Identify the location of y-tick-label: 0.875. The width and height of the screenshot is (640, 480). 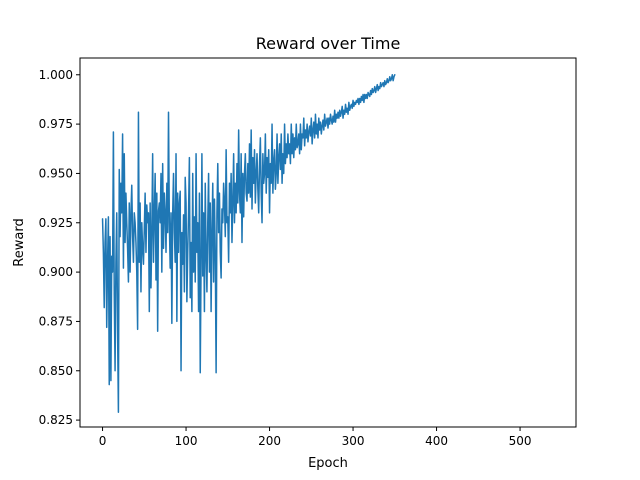
(56, 321).